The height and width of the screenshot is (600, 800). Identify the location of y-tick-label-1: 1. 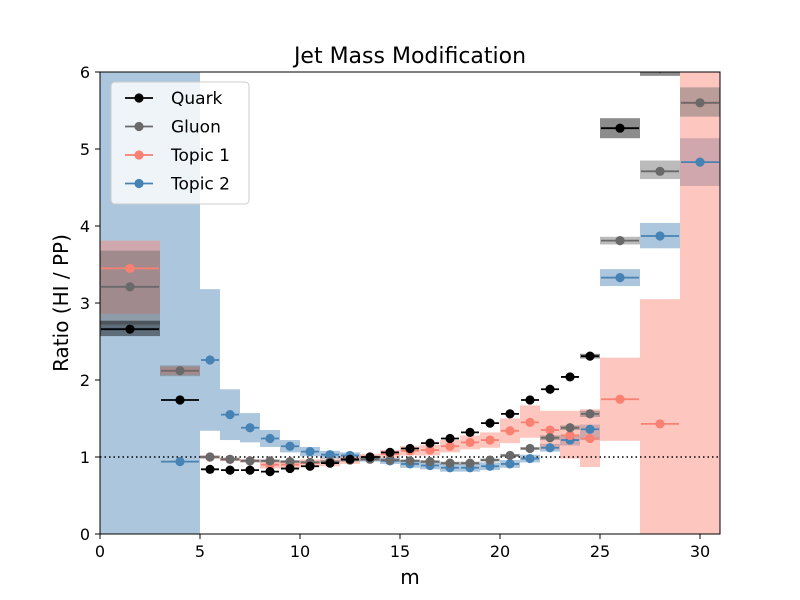
(85, 457).